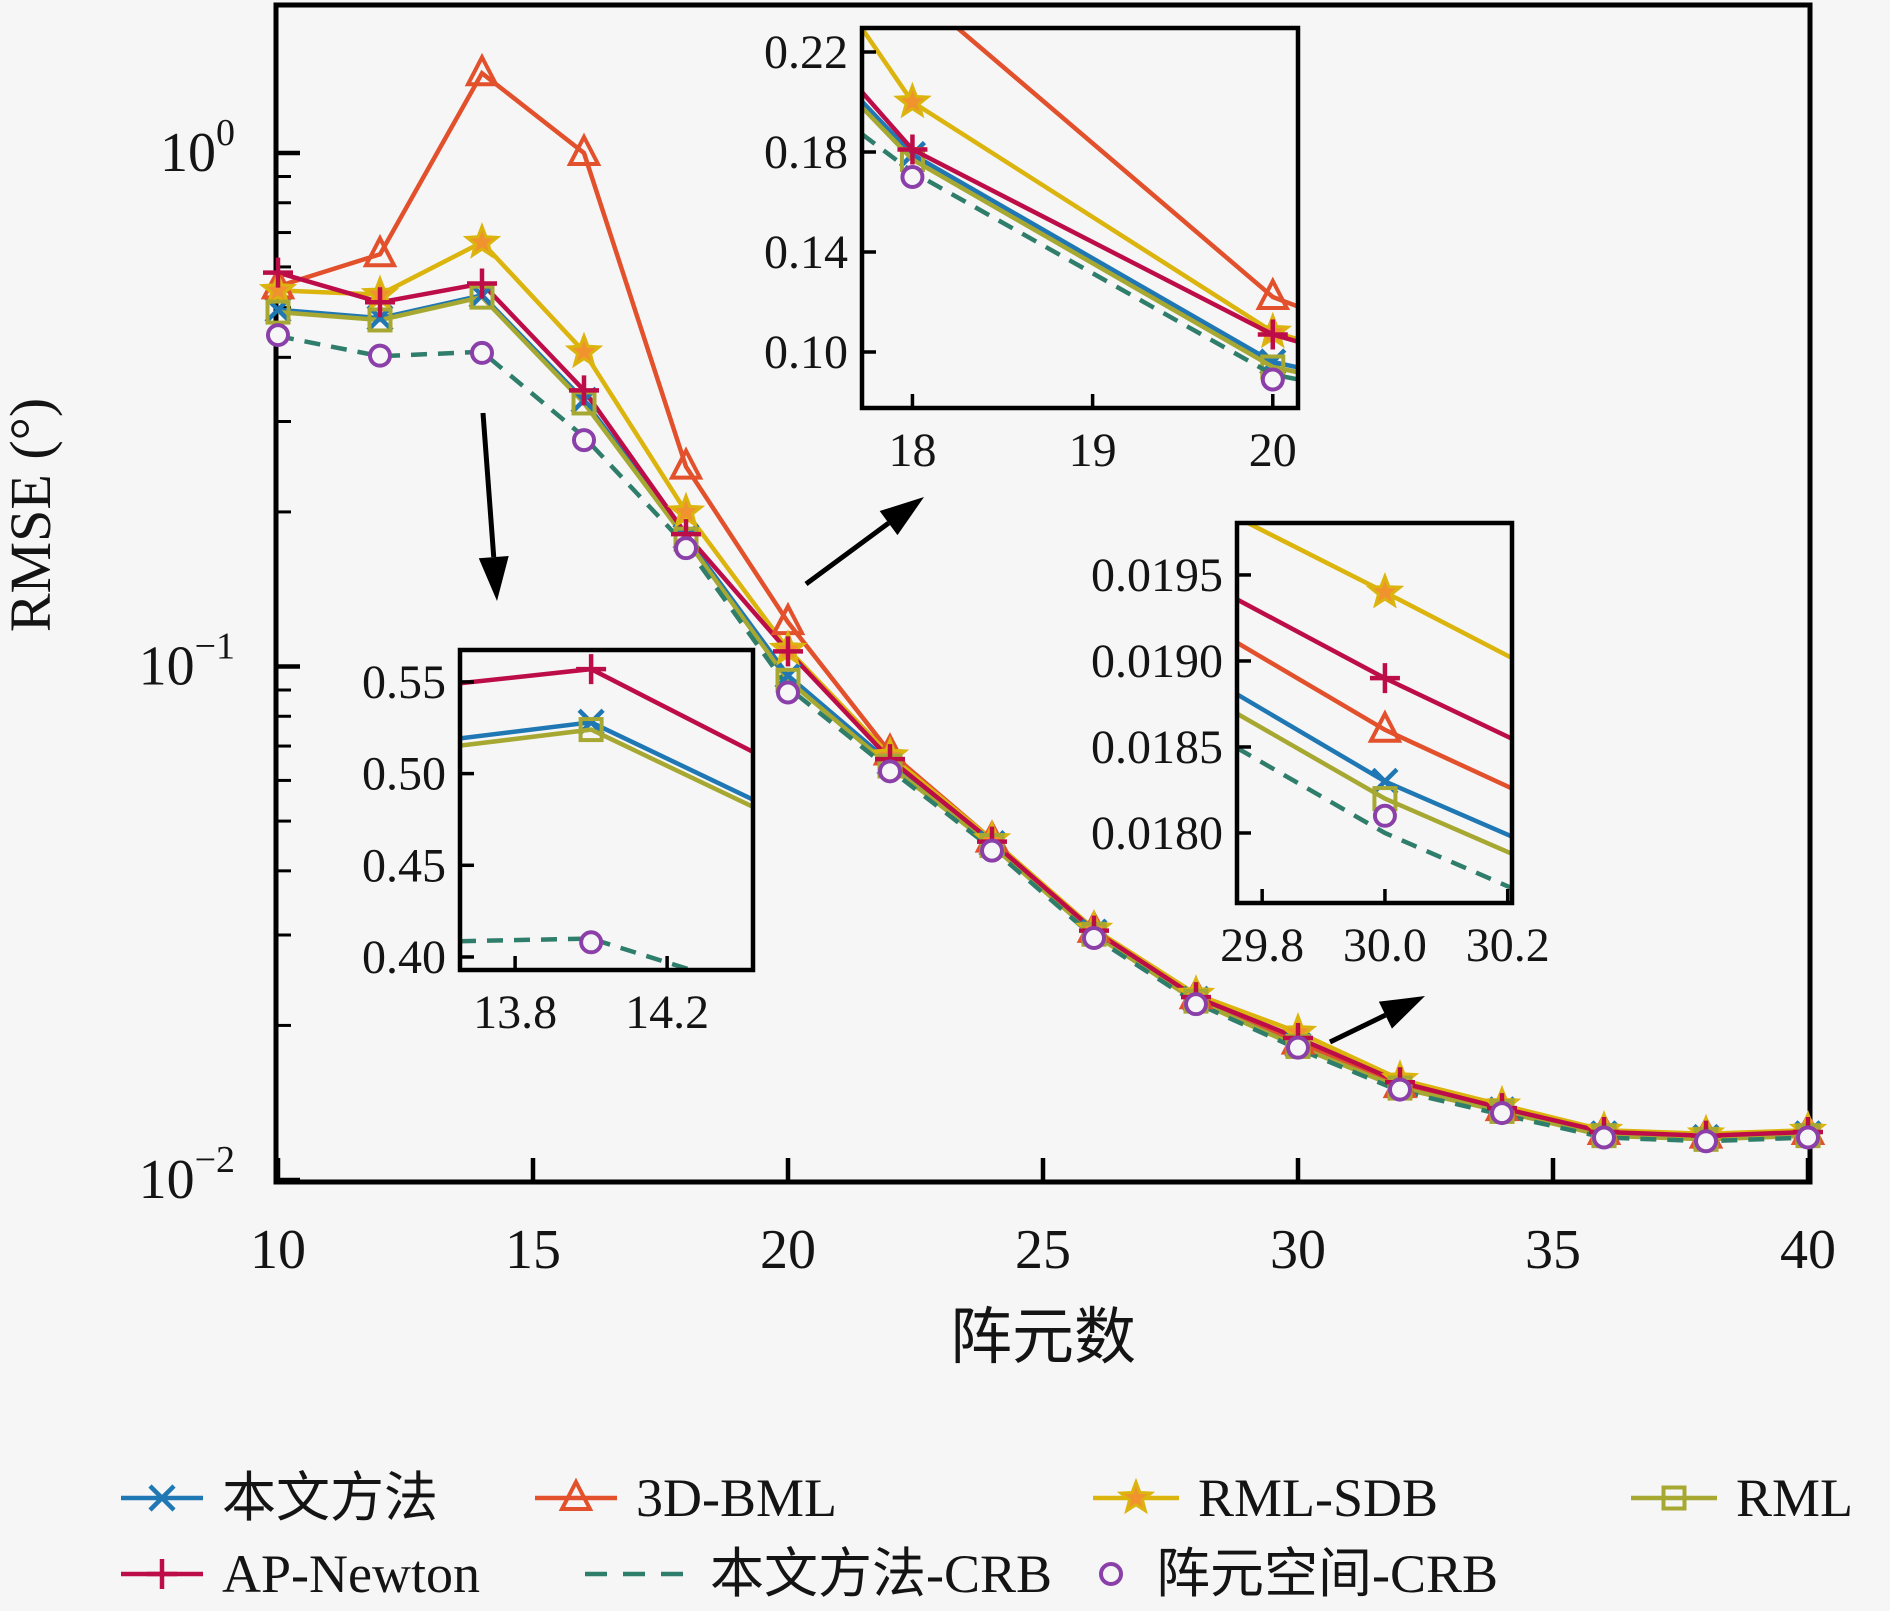 The width and height of the screenshot is (1890, 1611). What do you see at coordinates (197, 148) in the screenshot?
I see `y-tick-label-10e0: 10⁰` at bounding box center [197, 148].